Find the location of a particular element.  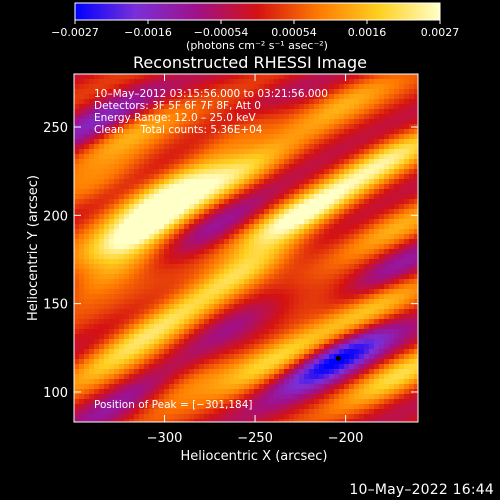

x-tick-label: −200 is located at coordinates (346, 438).